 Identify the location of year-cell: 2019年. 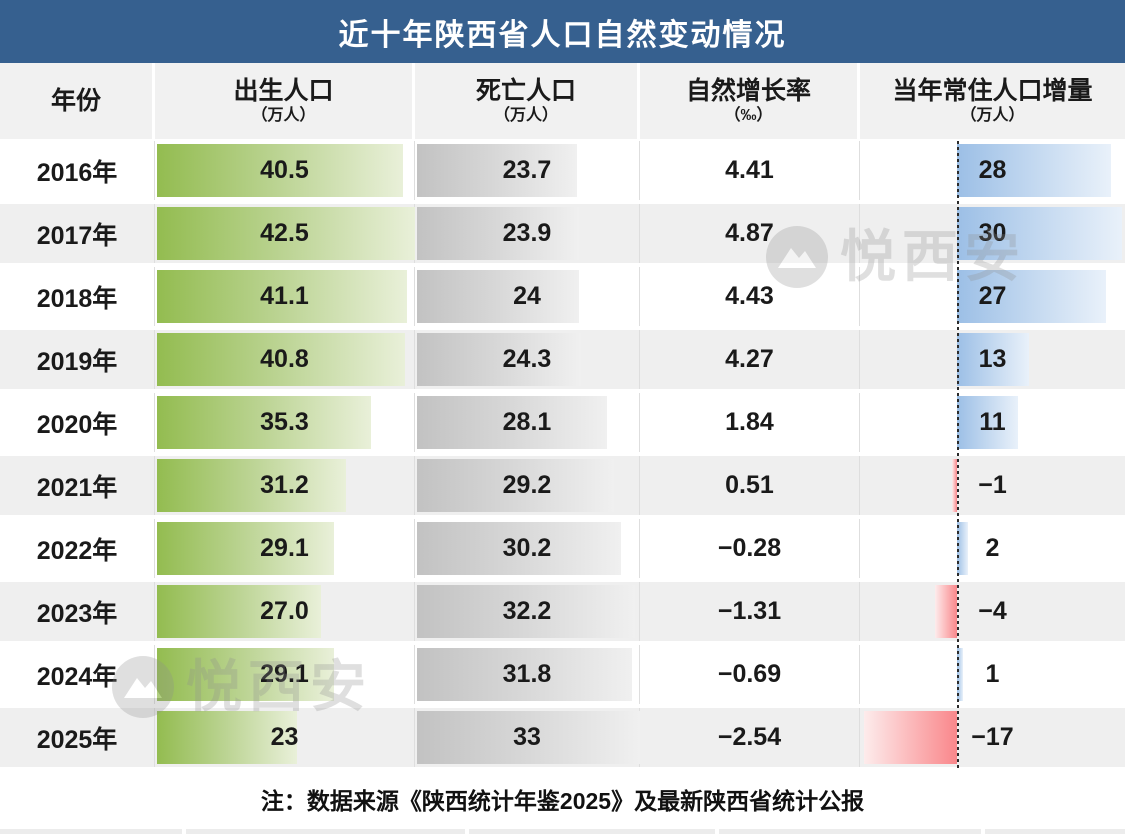
(77, 359).